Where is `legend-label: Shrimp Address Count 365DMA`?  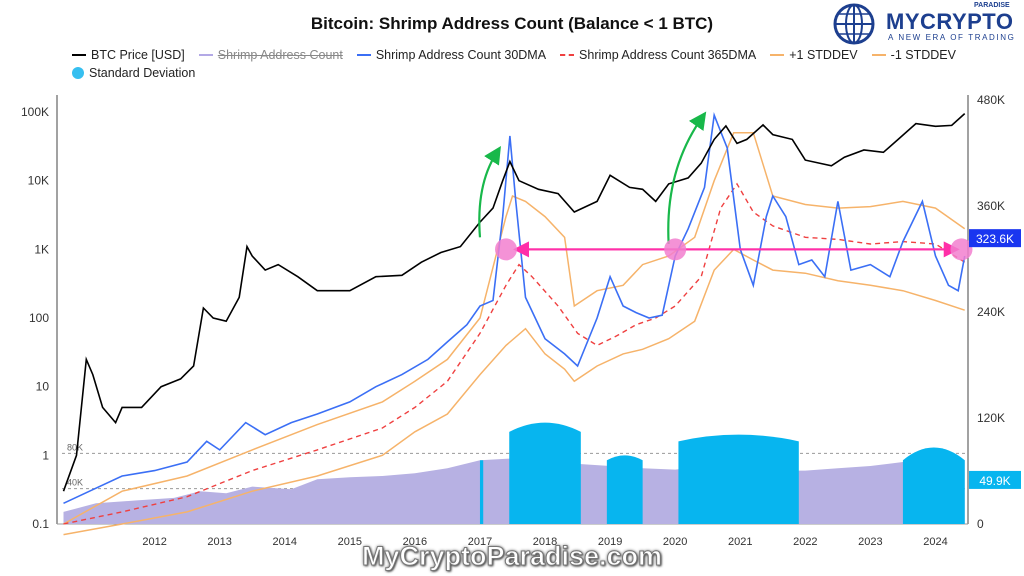 legend-label: Shrimp Address Count 365DMA is located at coordinates (668, 55).